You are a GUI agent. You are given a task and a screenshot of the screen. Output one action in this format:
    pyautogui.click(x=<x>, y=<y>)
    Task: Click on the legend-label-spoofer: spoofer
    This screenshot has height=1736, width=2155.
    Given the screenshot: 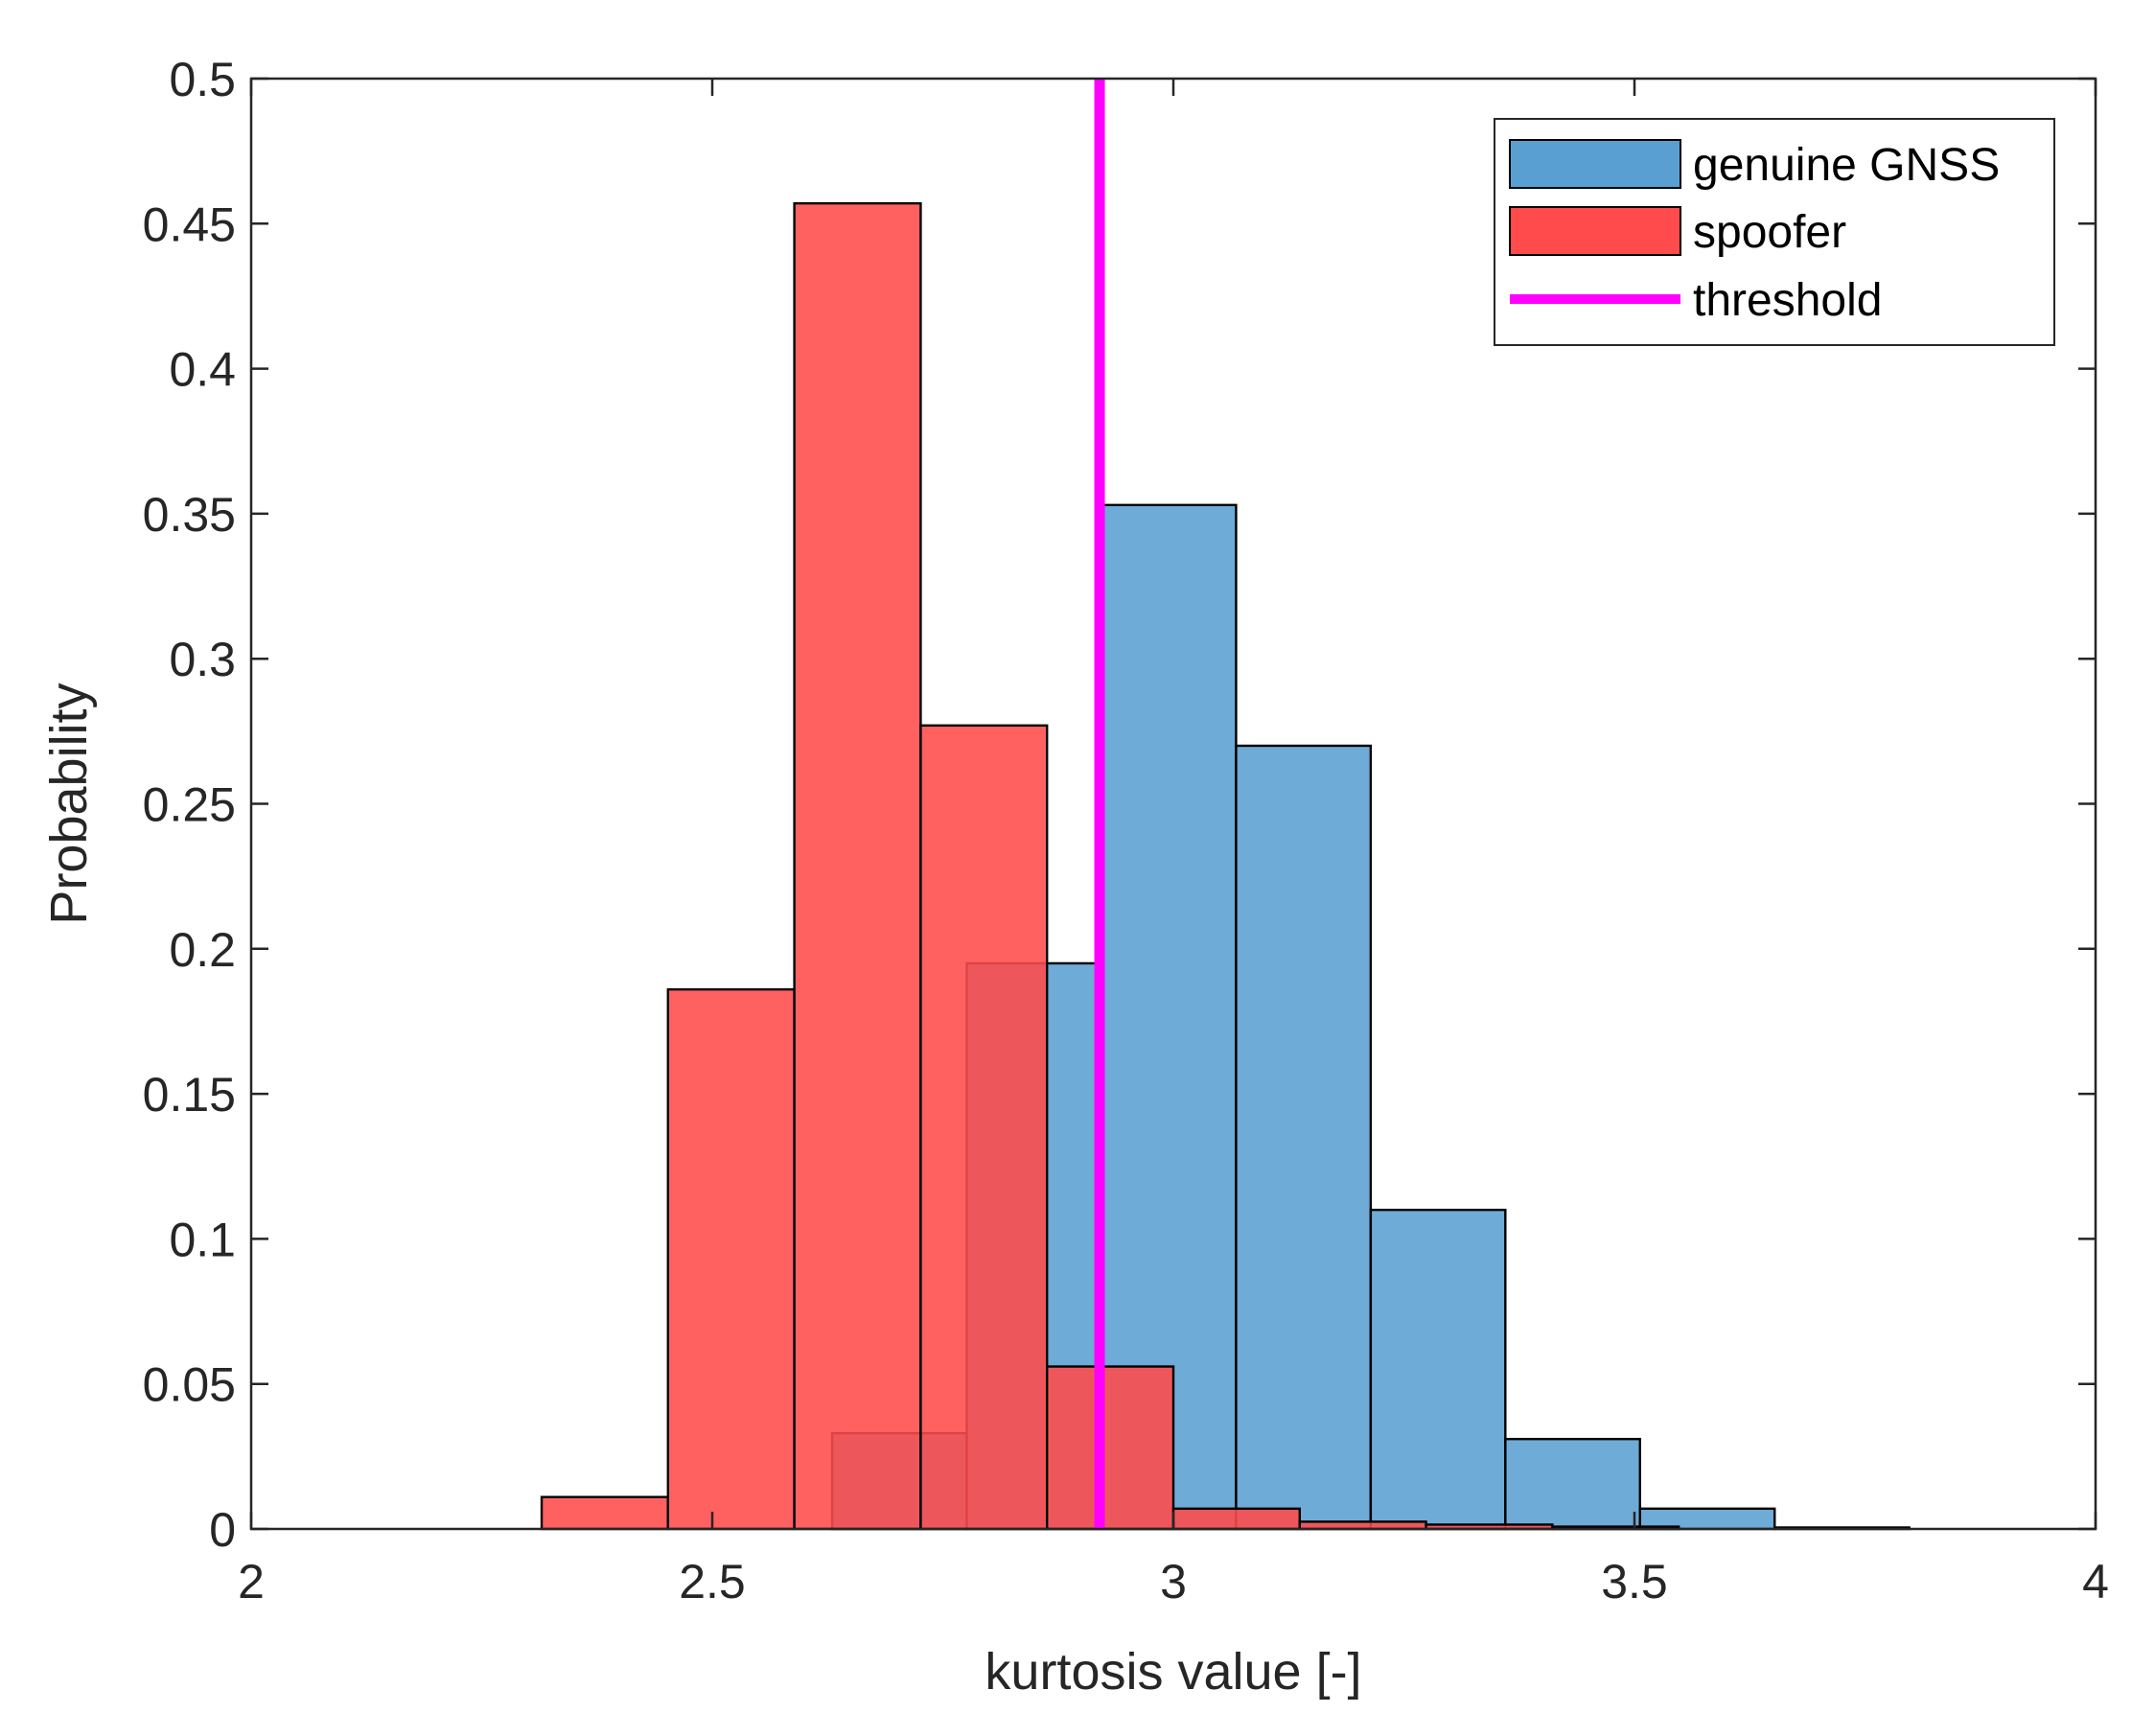 What is the action you would take?
    pyautogui.click(x=1769, y=233)
    